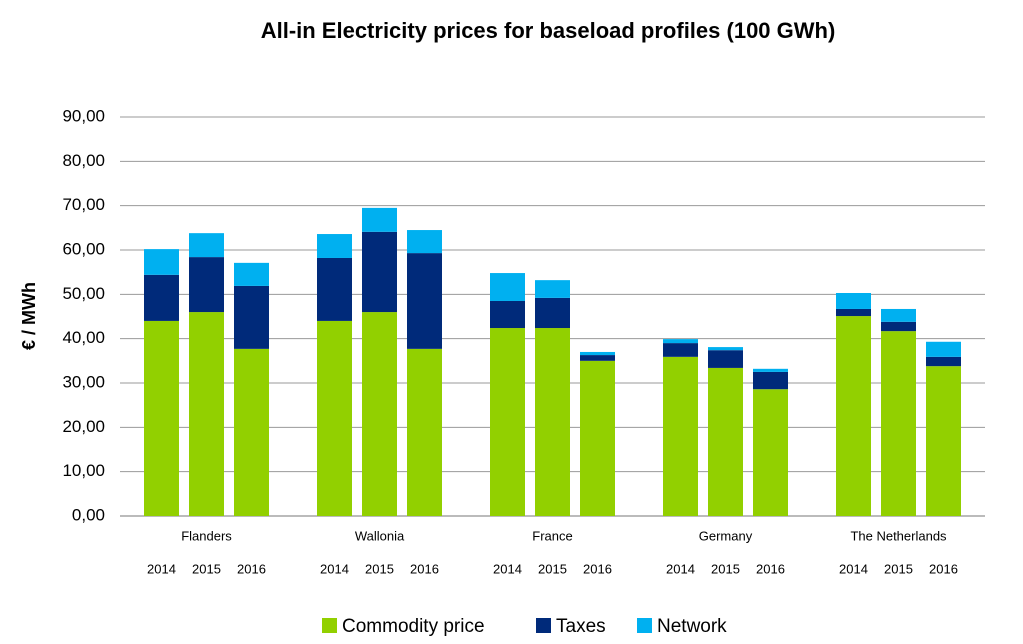 The height and width of the screenshot is (644, 1023). What do you see at coordinates (726, 535) in the screenshot?
I see `group-label: Germany` at bounding box center [726, 535].